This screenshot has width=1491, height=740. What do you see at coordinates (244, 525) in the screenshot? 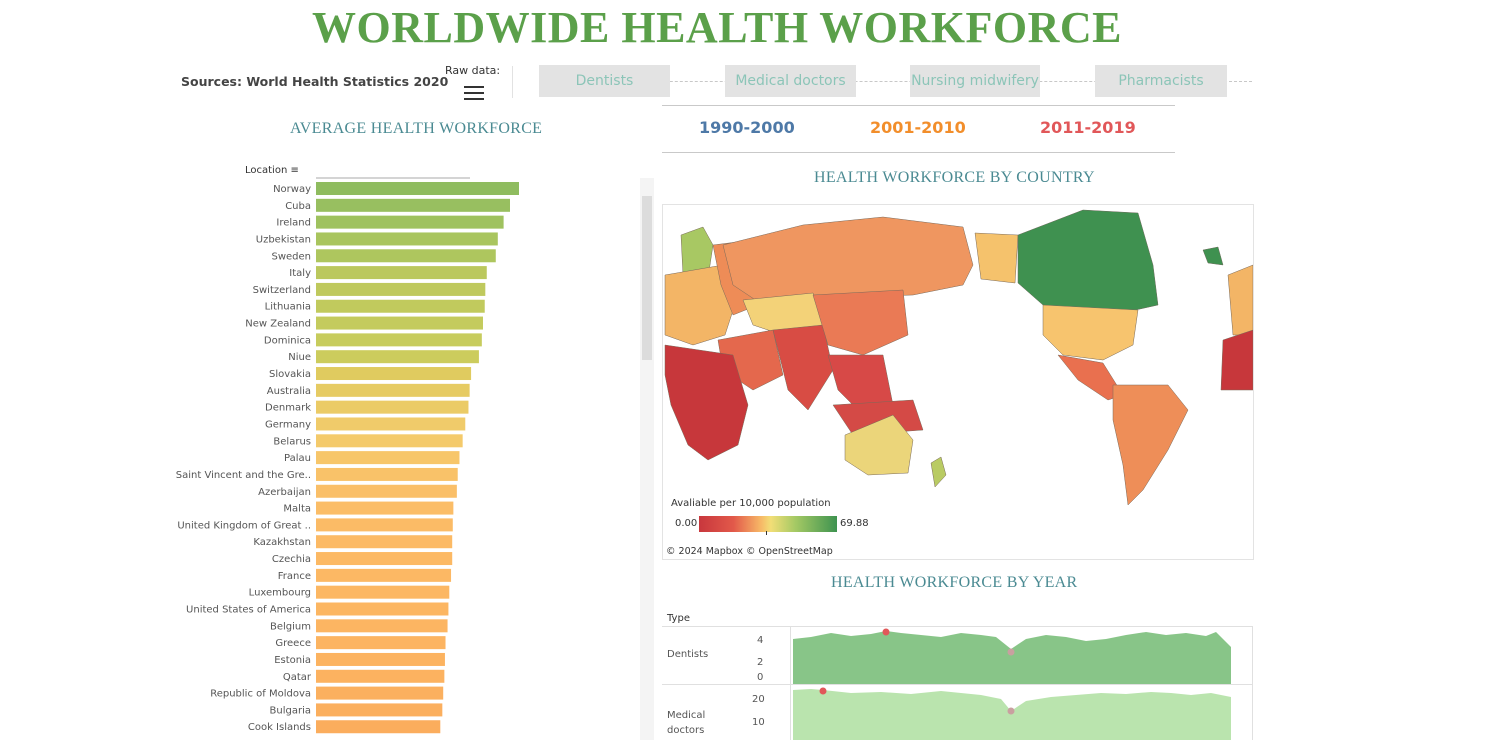
I see `bar-label: United Kingdom of Great ..` at bounding box center [244, 525].